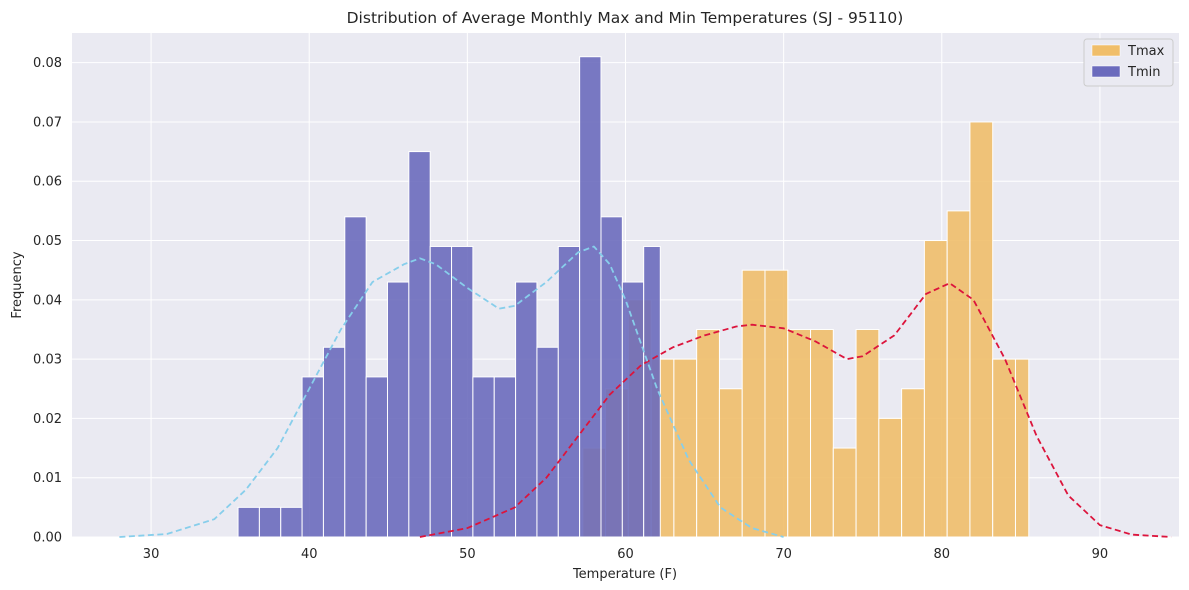 The height and width of the screenshot is (590, 1189). What do you see at coordinates (1143, 72) in the screenshot?
I see `legend-label-tmin: Tmin` at bounding box center [1143, 72].